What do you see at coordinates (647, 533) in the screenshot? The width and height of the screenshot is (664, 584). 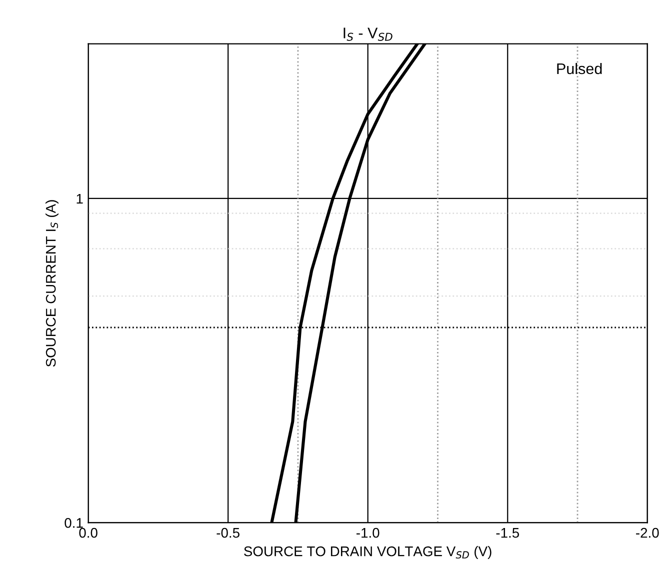 I see `x-tick-label: -2.0` at bounding box center [647, 533].